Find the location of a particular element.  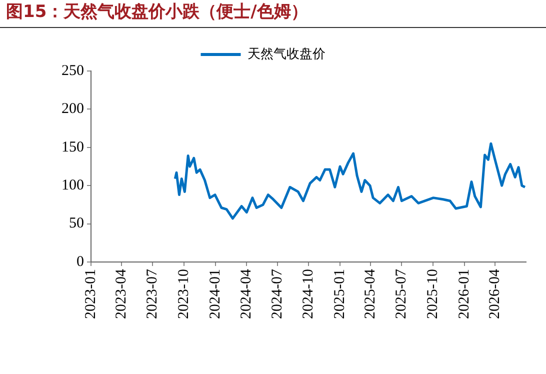

x-tick-label: 2024-07 is located at coordinates (277, 293).